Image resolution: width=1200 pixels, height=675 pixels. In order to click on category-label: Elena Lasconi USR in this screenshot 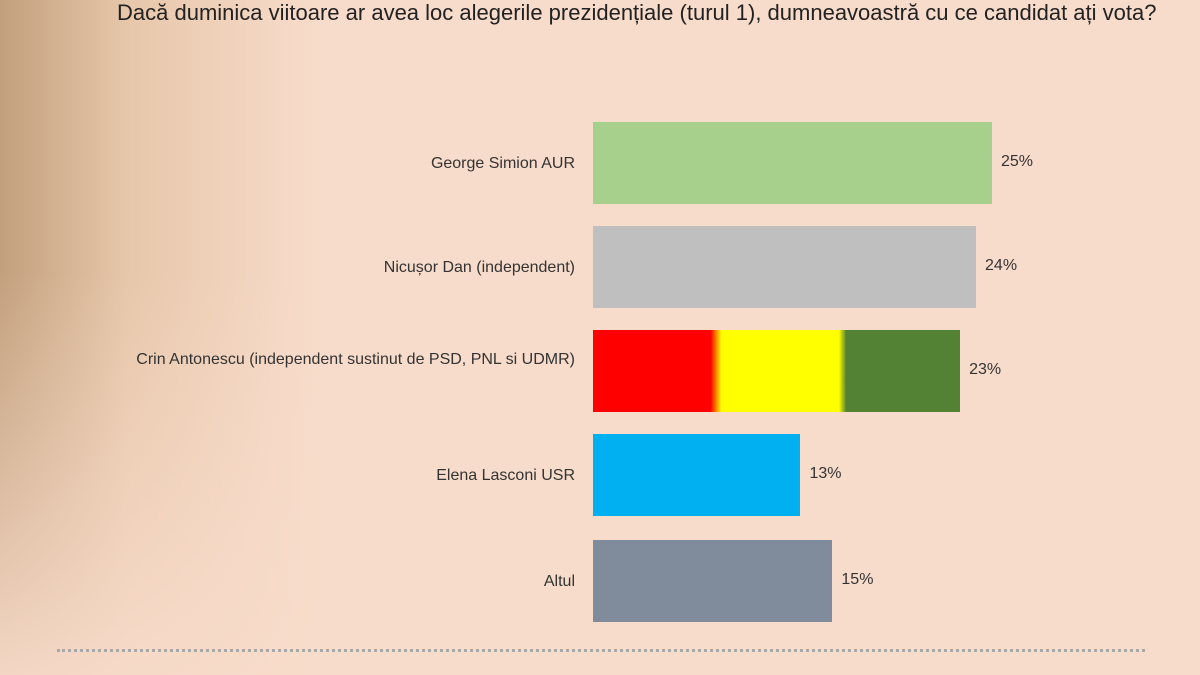, I will do `click(505, 475)`.